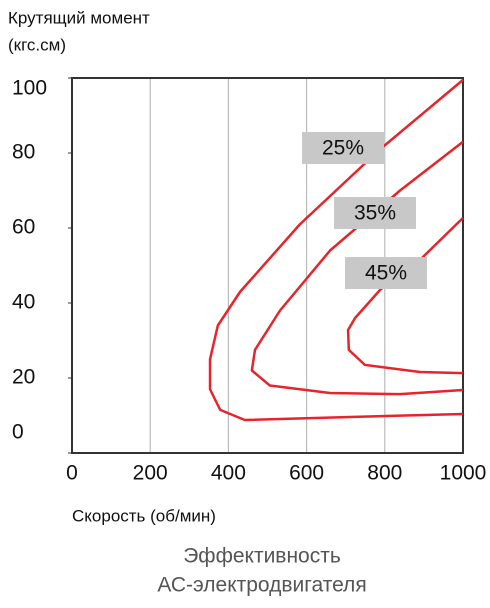  Describe the element at coordinates (23, 227) in the screenshot. I see `y-tick-label: 60` at that location.